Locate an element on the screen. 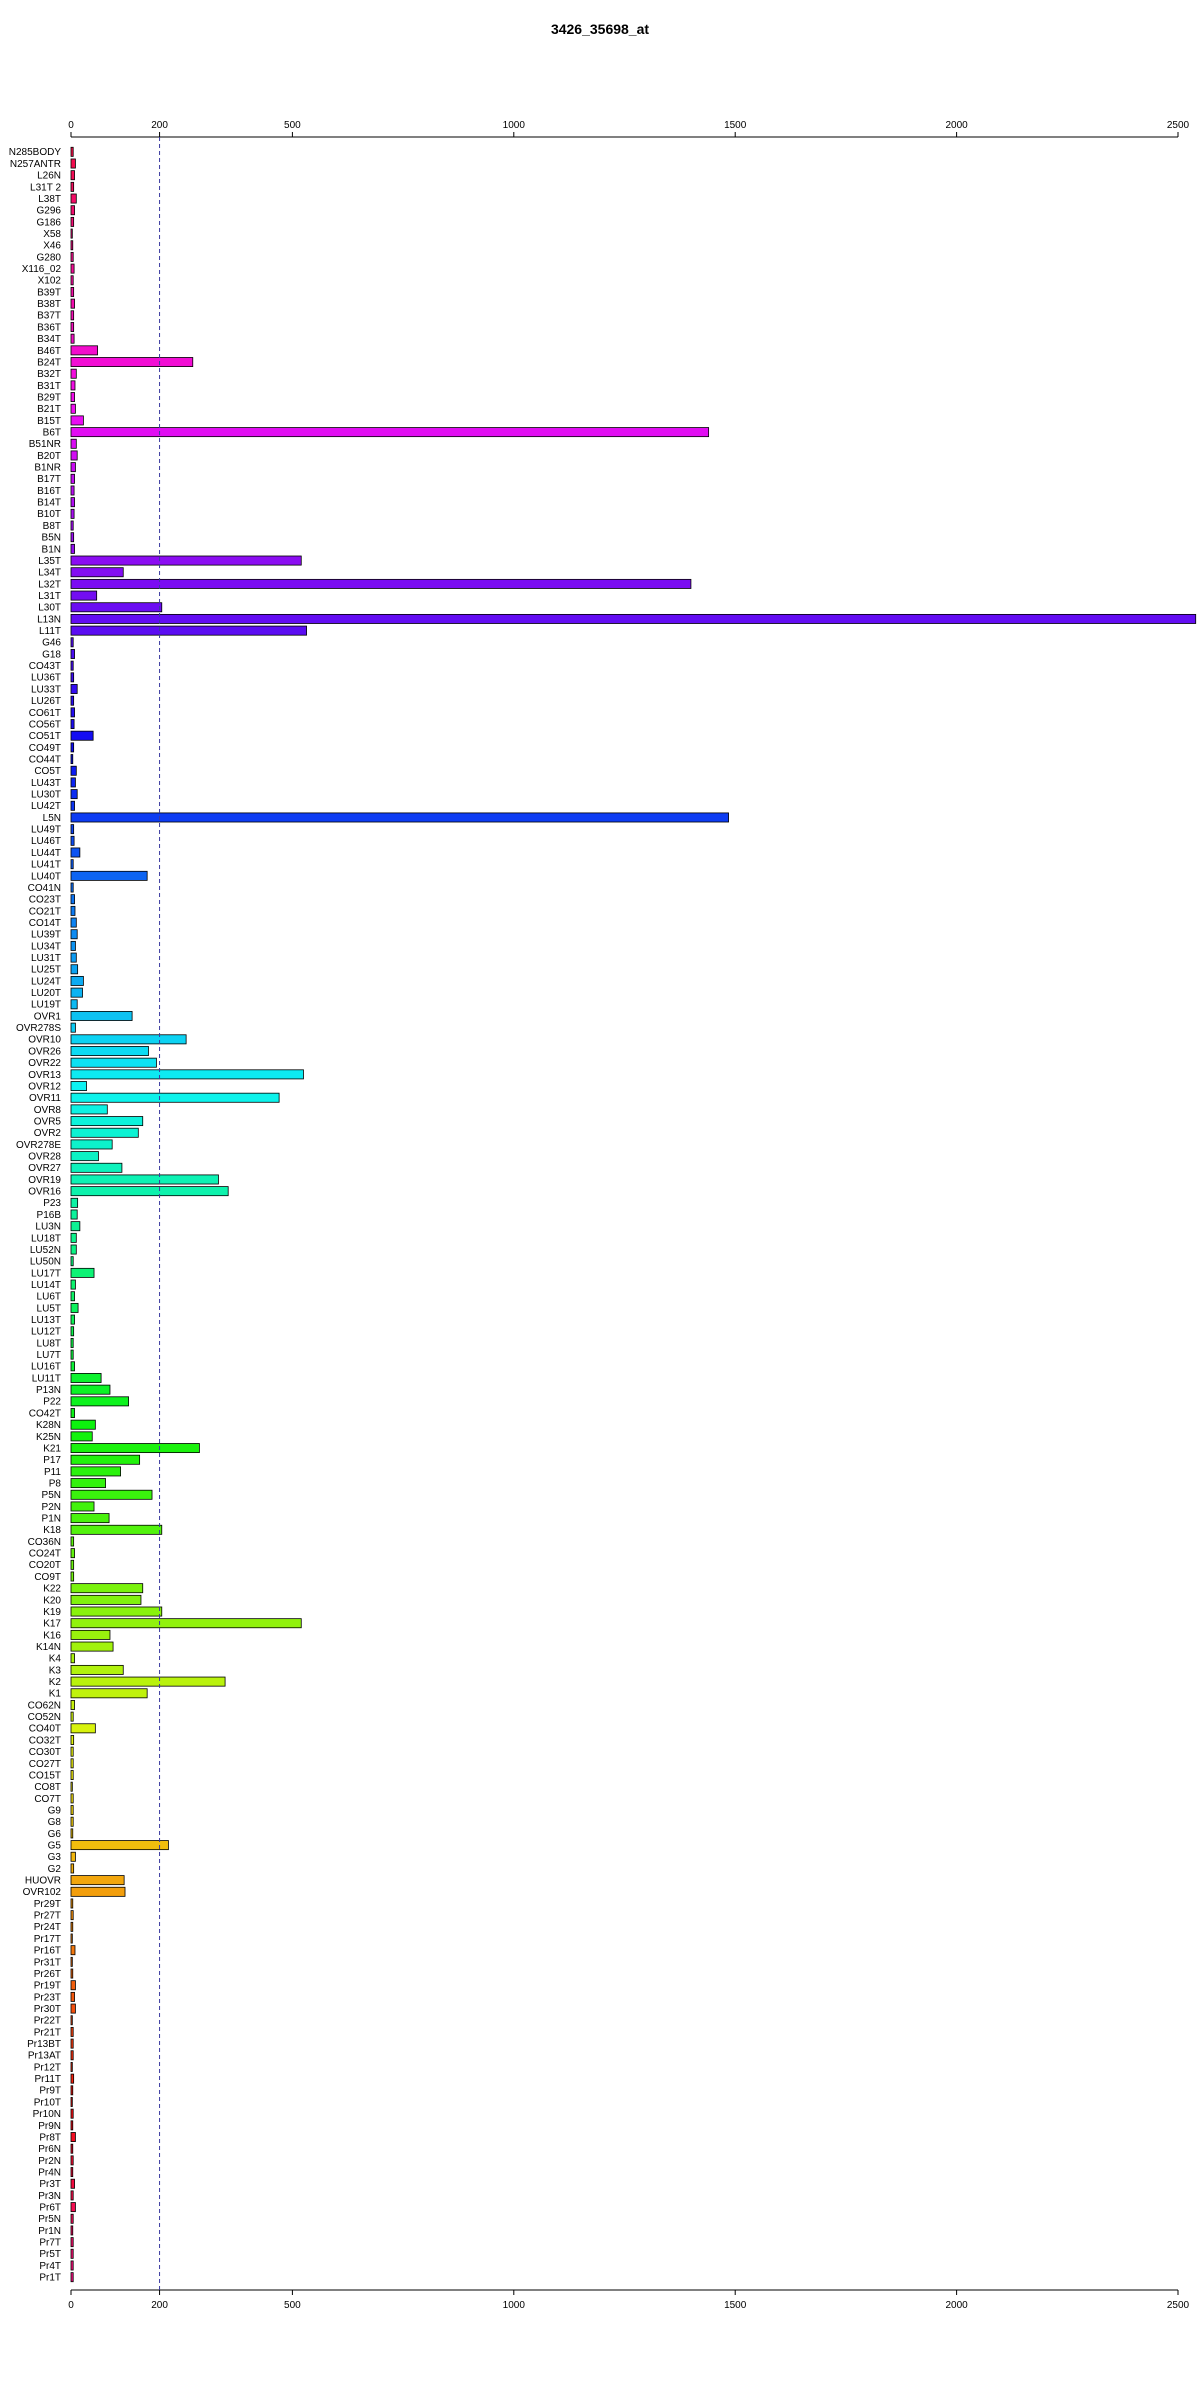  category-label: Pr6T is located at coordinates (50, 2208).